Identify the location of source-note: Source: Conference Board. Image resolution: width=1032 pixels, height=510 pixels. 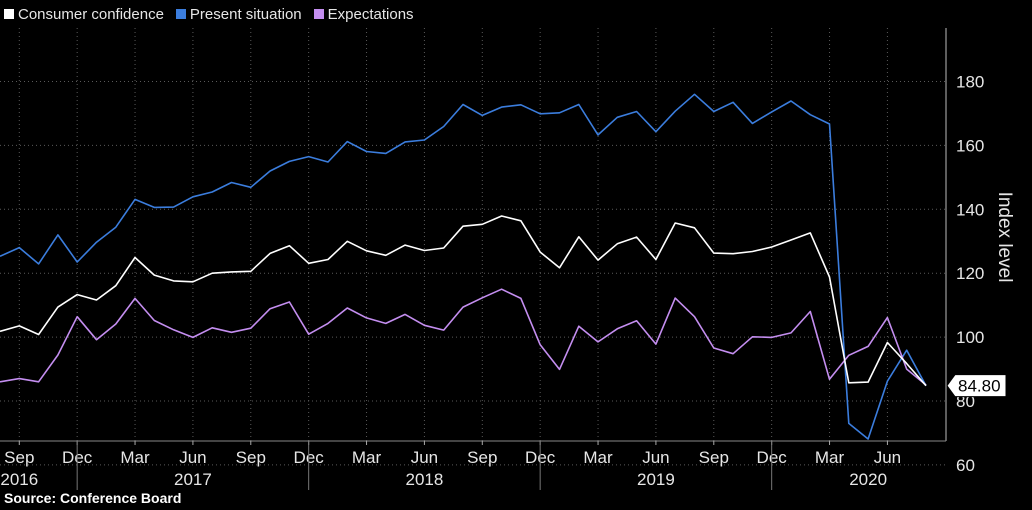
(93, 498).